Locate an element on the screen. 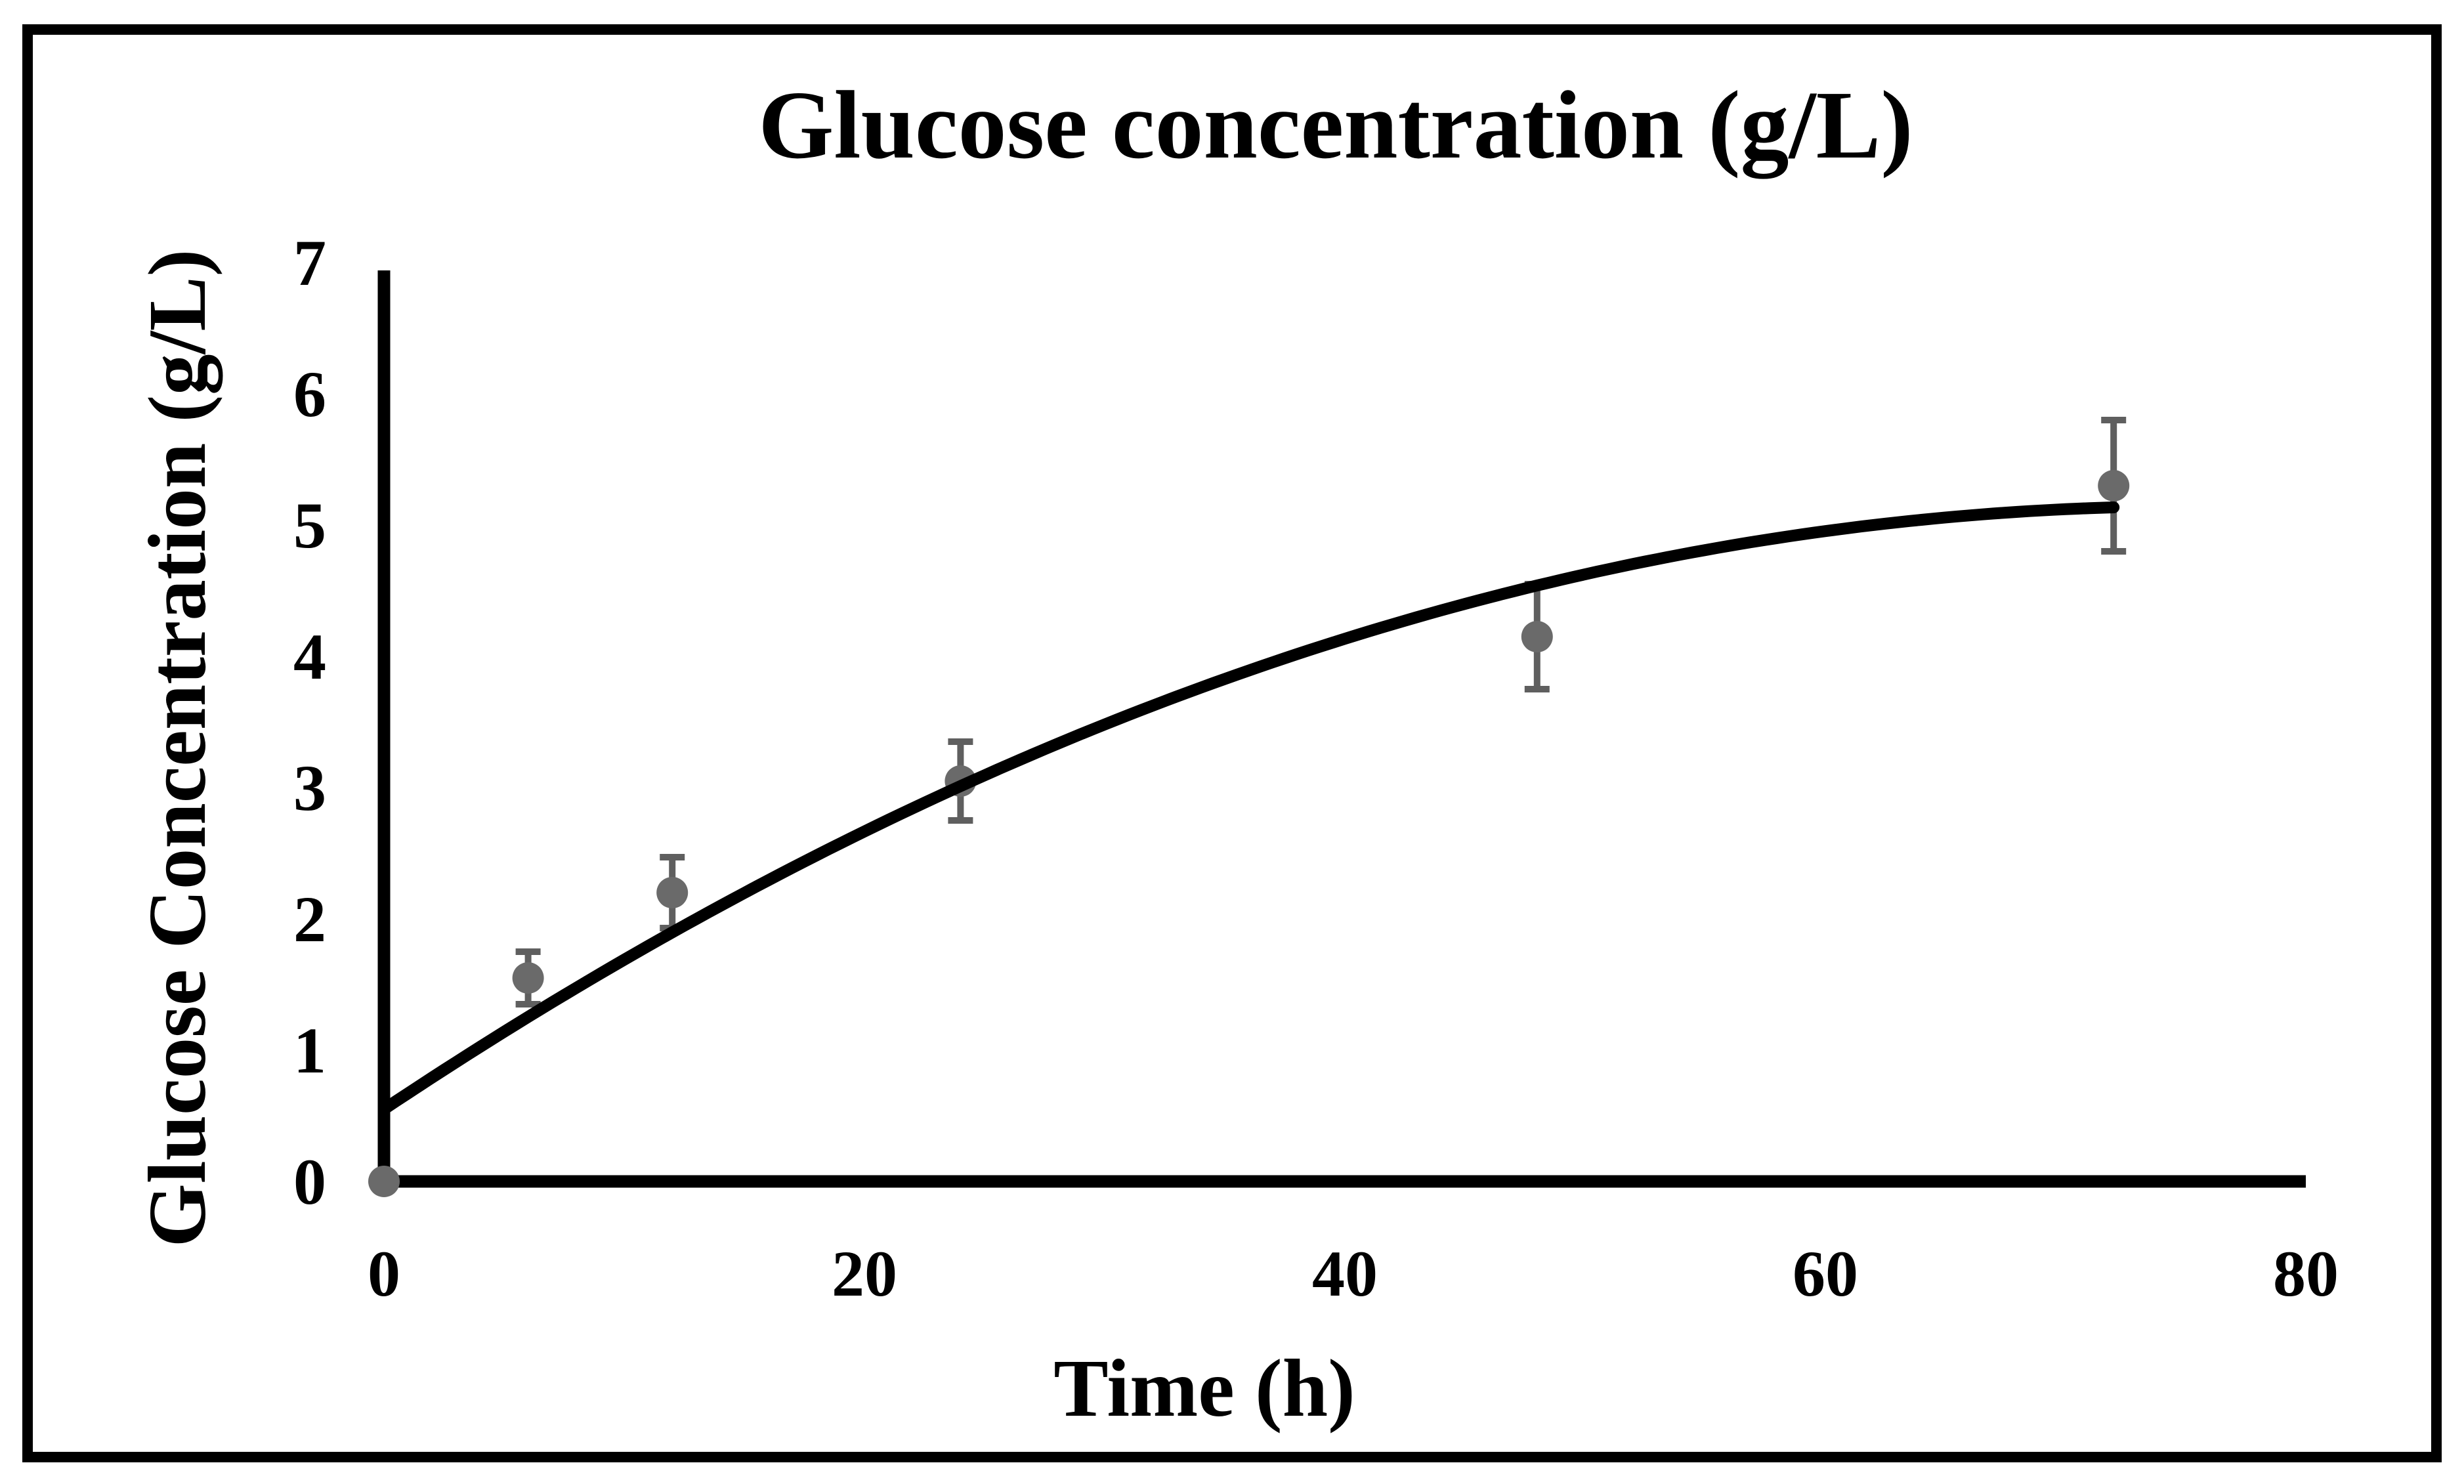  x-tick-label: 60 is located at coordinates (1826, 1274).